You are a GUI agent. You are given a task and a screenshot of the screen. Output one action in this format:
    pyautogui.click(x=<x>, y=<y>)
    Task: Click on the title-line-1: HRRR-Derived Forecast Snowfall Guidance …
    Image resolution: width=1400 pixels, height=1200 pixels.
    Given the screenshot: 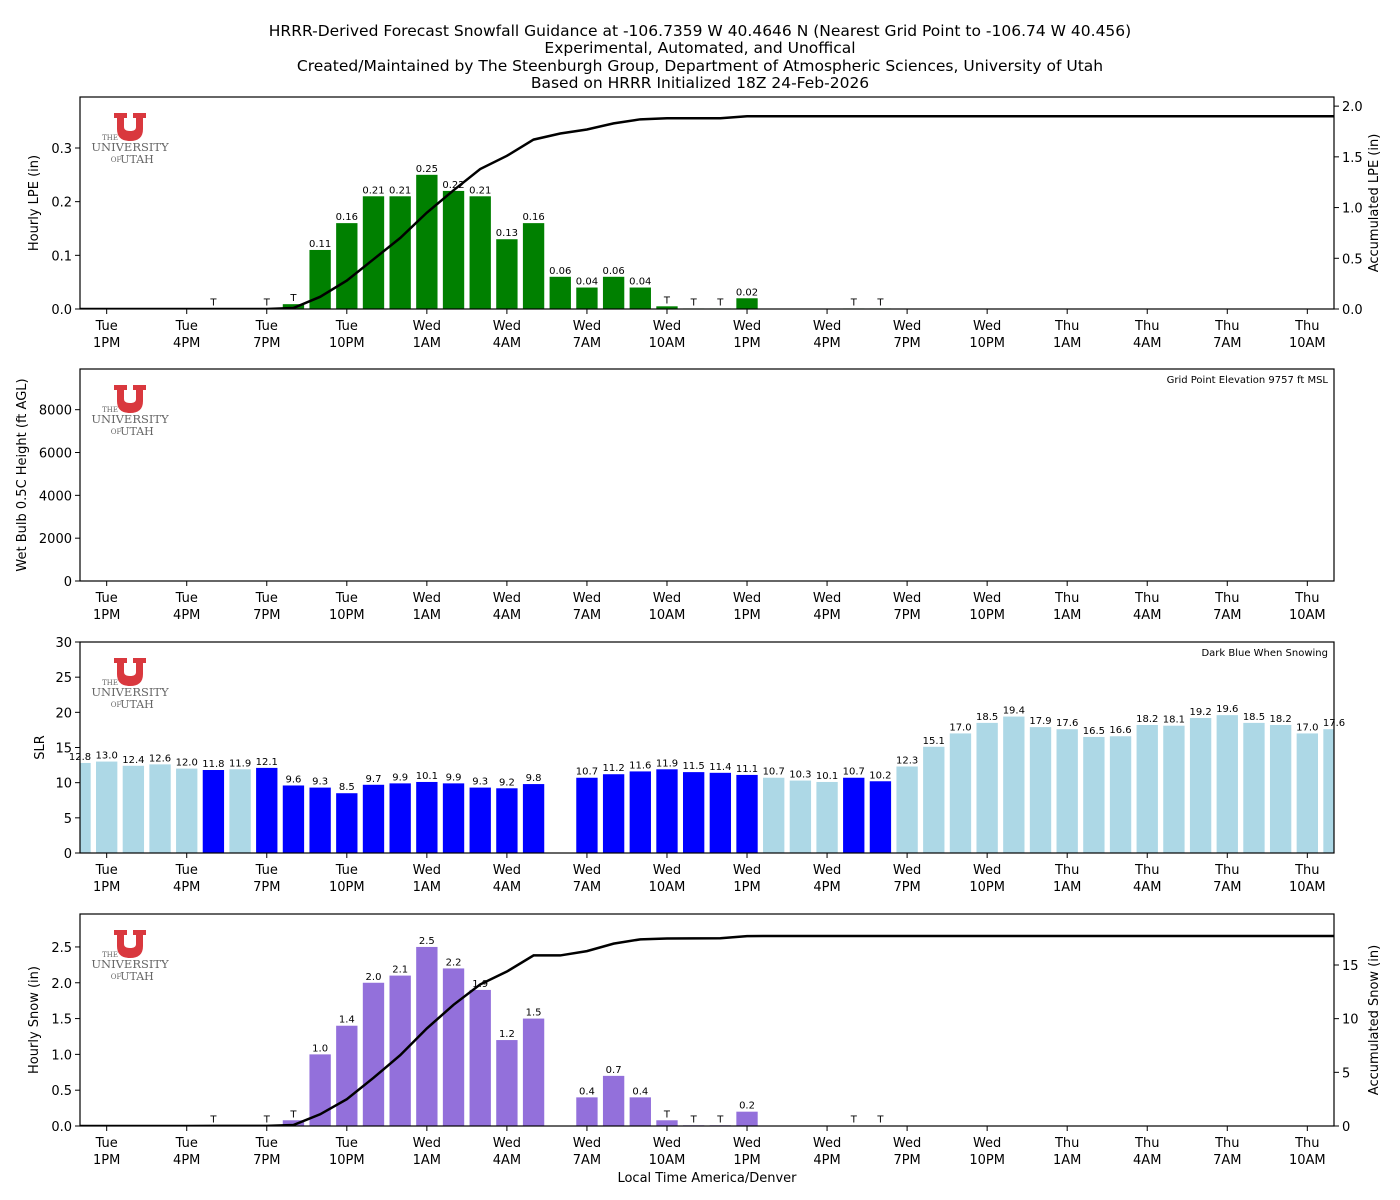 What is the action you would take?
    pyautogui.click(x=700, y=31)
    